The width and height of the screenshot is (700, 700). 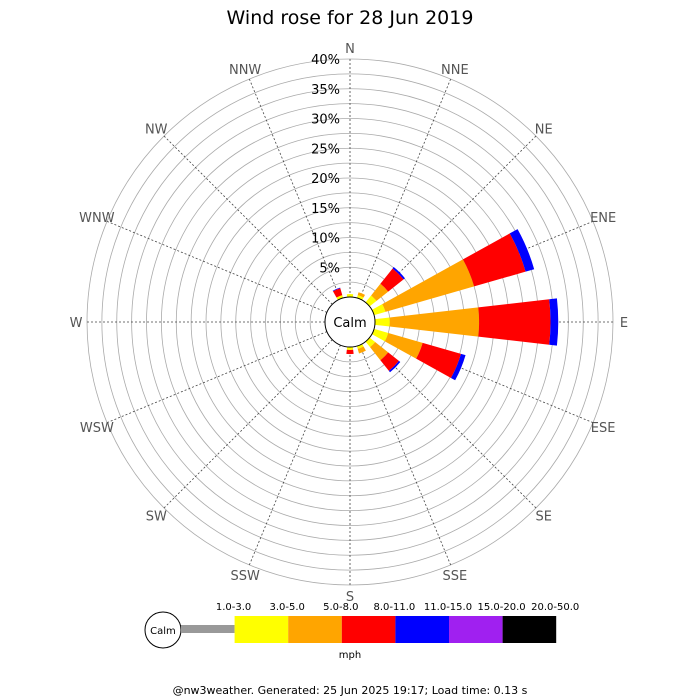 I want to click on wind-bar-e-5.0-8.0, so click(x=434, y=322).